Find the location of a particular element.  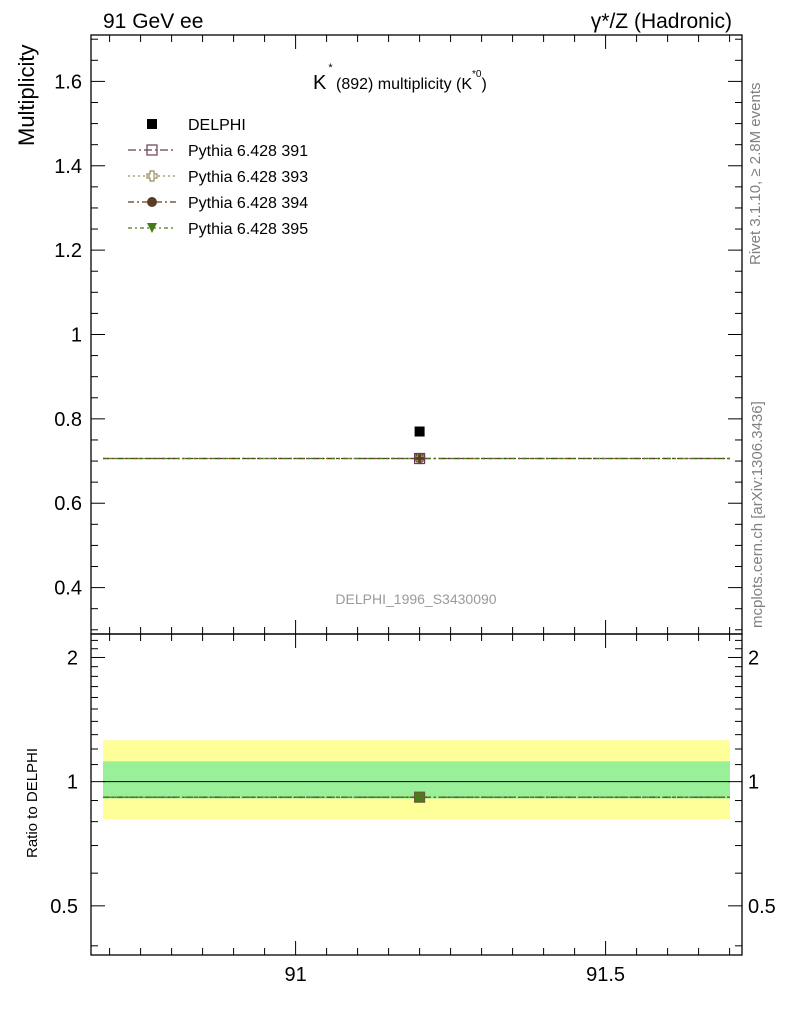

header-right: γ*/Z (Hadronic) is located at coordinates (661, 21).